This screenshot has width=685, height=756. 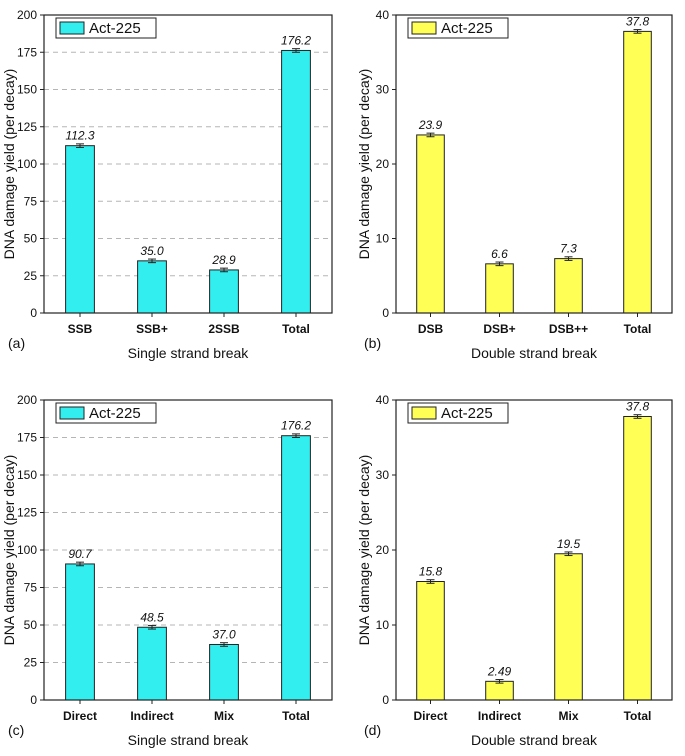 What do you see at coordinates (499, 671) in the screenshot?
I see `data-label: 2.49` at bounding box center [499, 671].